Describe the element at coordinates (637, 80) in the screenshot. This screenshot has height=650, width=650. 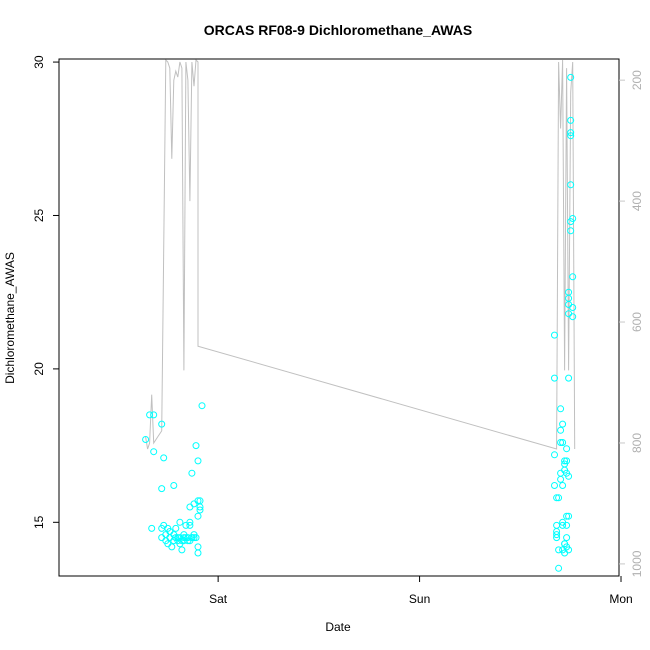
I see `y-right-tick-label: 200` at that location.